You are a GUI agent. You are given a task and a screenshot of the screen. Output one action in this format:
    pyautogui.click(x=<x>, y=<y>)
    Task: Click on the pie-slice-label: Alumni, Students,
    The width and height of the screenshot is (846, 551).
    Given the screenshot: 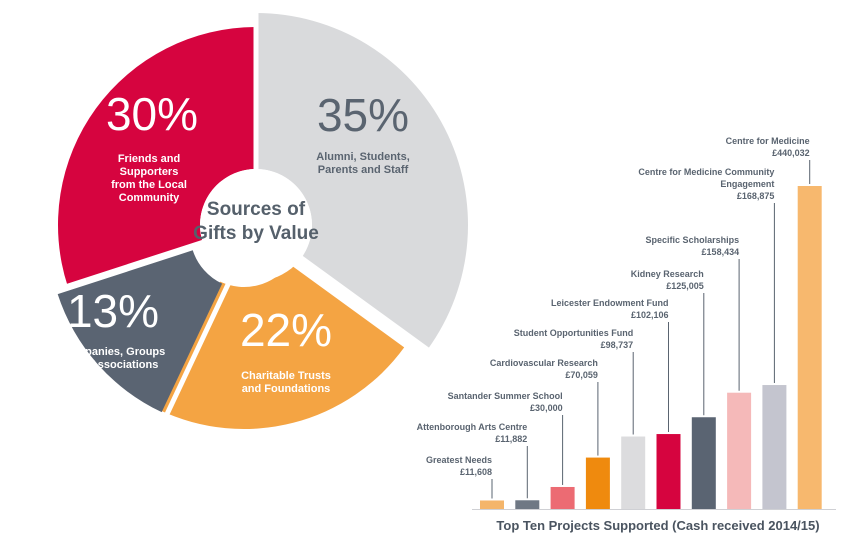 What is the action you would take?
    pyautogui.click(x=363, y=157)
    